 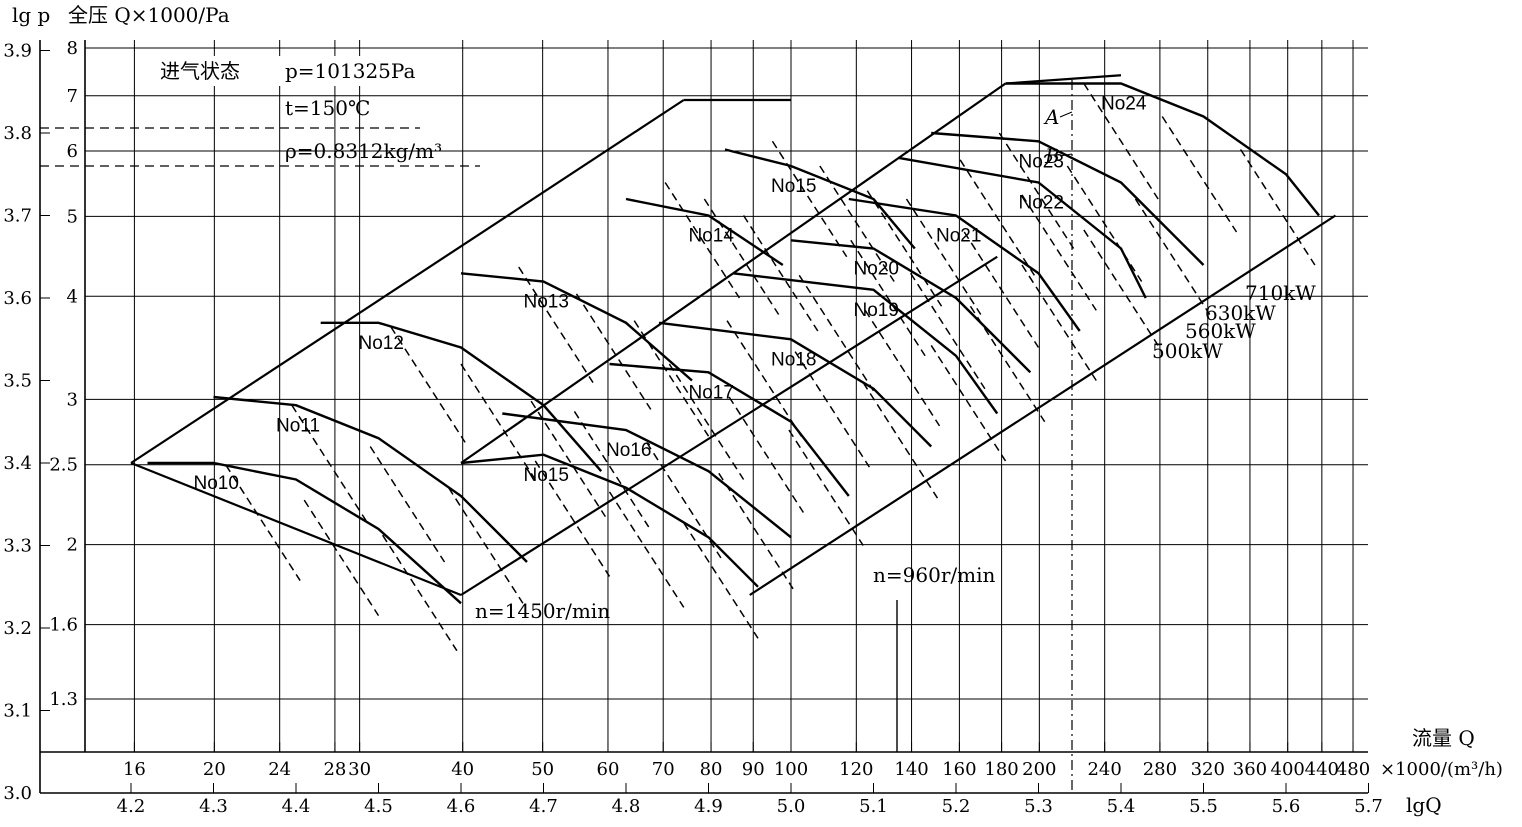 What do you see at coordinates (626, 806) in the screenshot?
I see `lgq-tick-label: 4.8` at bounding box center [626, 806].